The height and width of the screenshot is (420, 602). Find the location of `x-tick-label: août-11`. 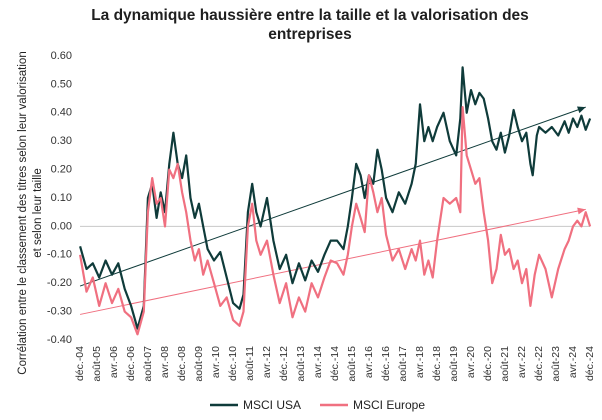

x-tick-label: août-11 is located at coordinates (250, 363).